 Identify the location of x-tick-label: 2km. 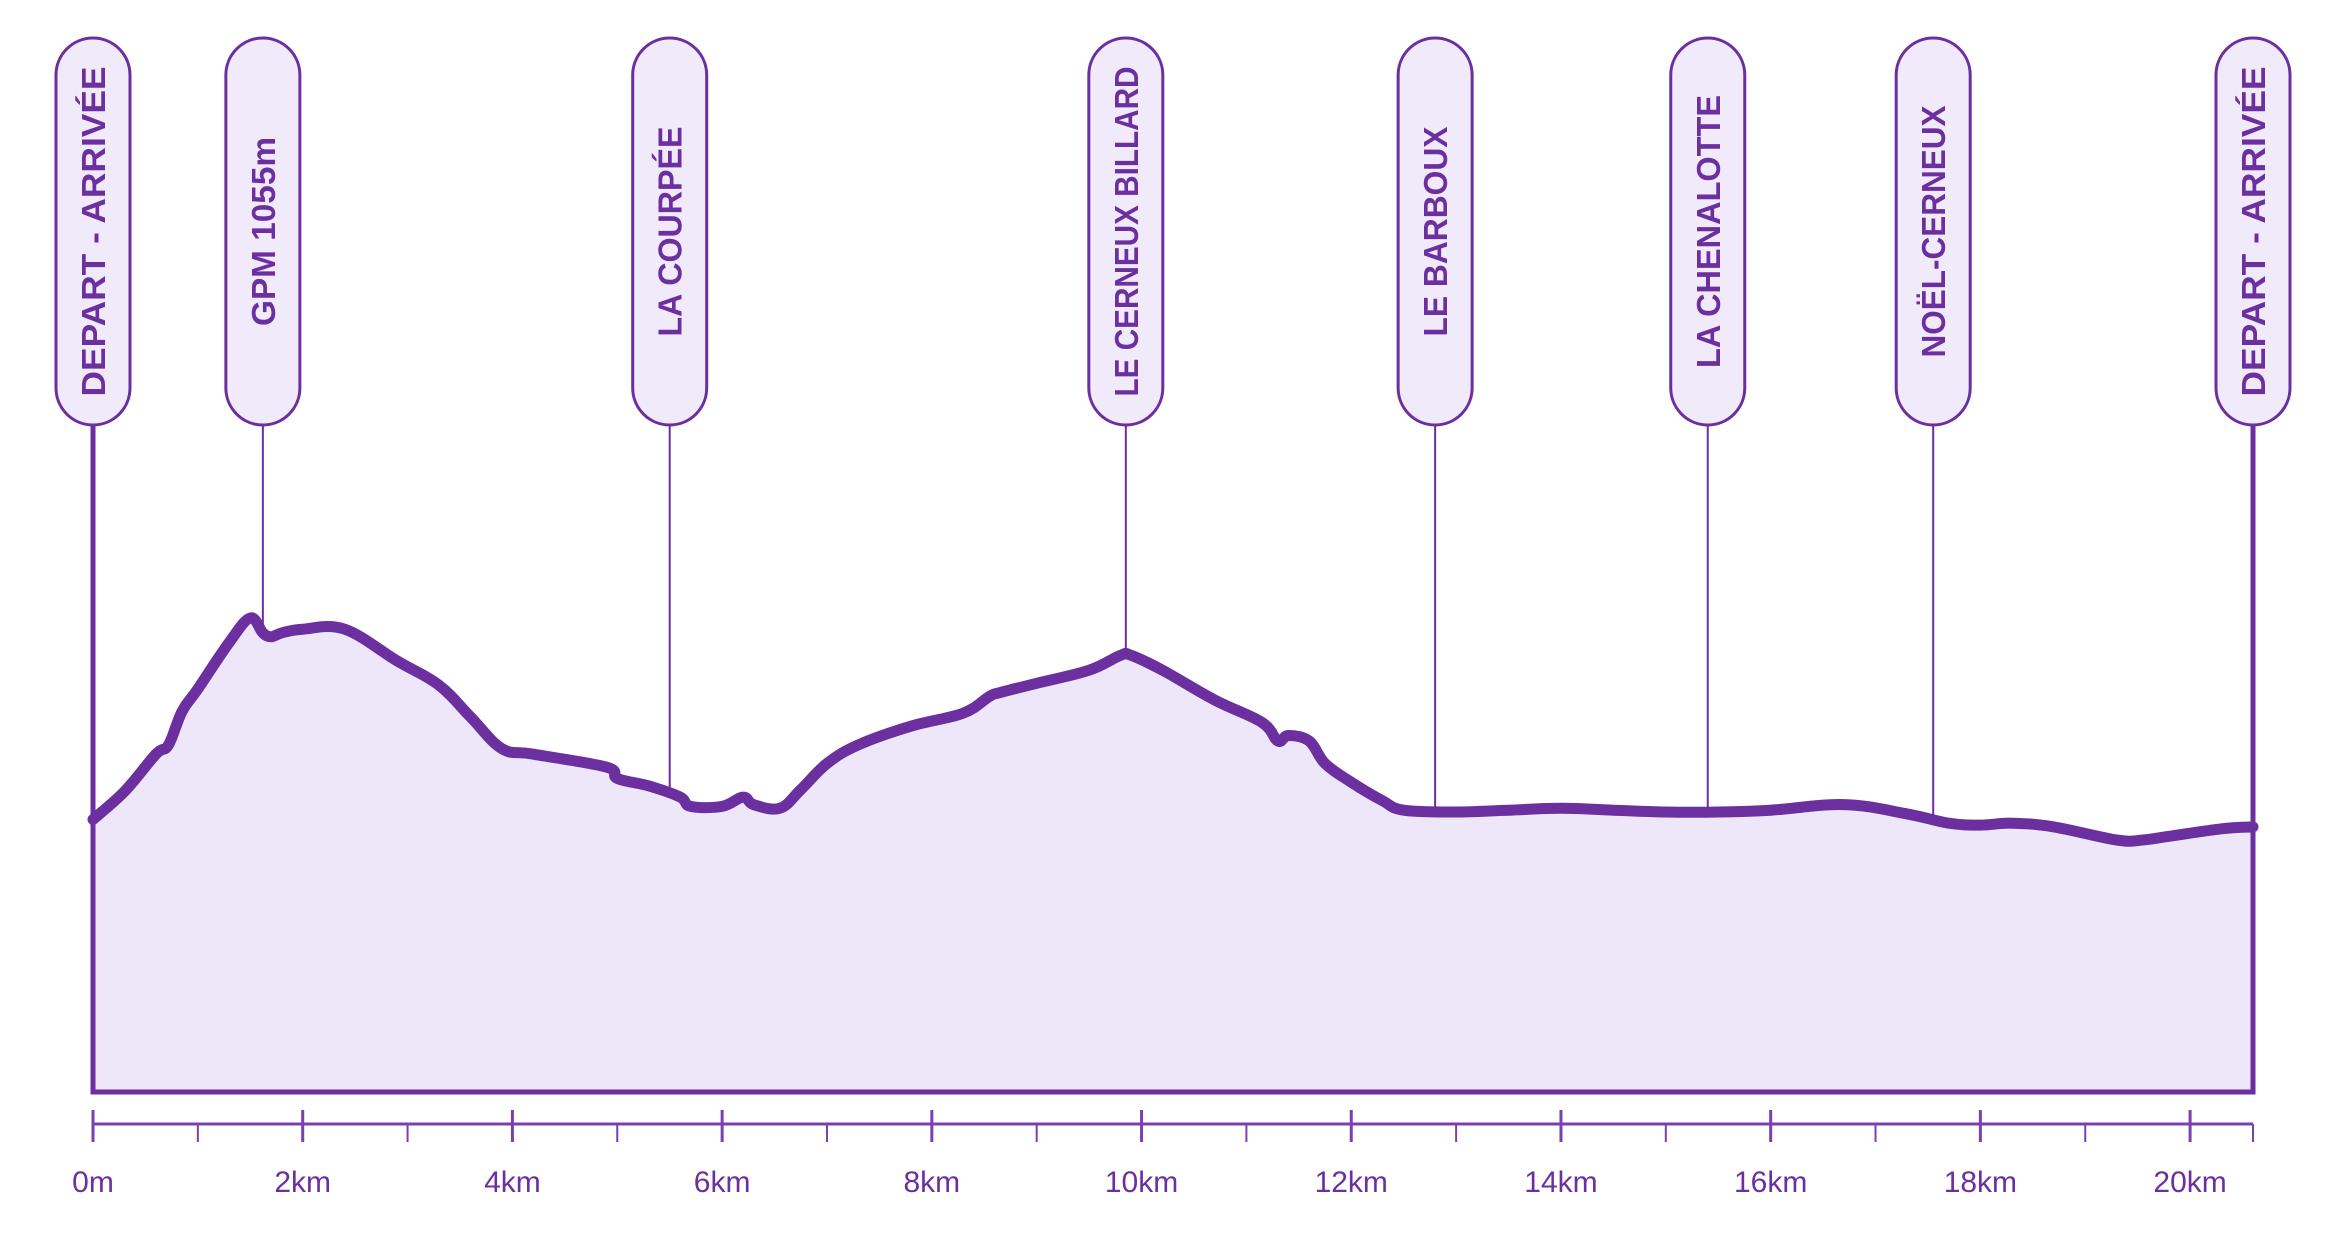
(302, 1182).